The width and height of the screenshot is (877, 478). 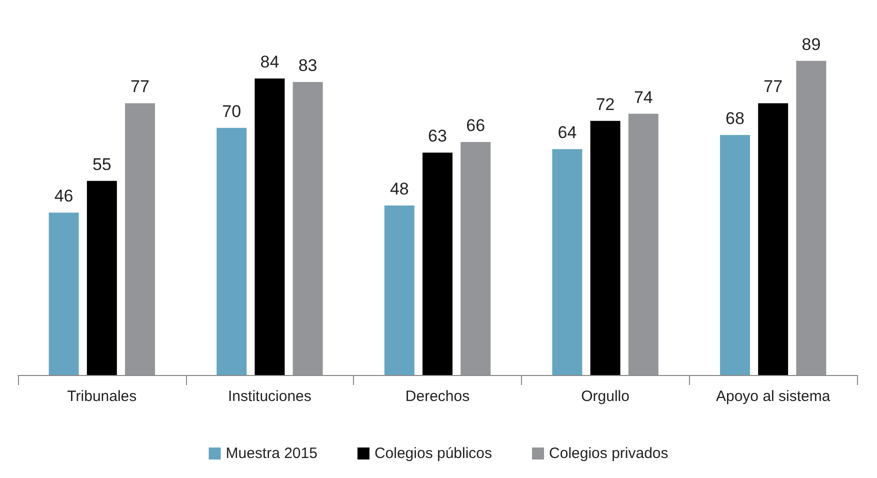 I want to click on data-label: 83, so click(x=308, y=66).